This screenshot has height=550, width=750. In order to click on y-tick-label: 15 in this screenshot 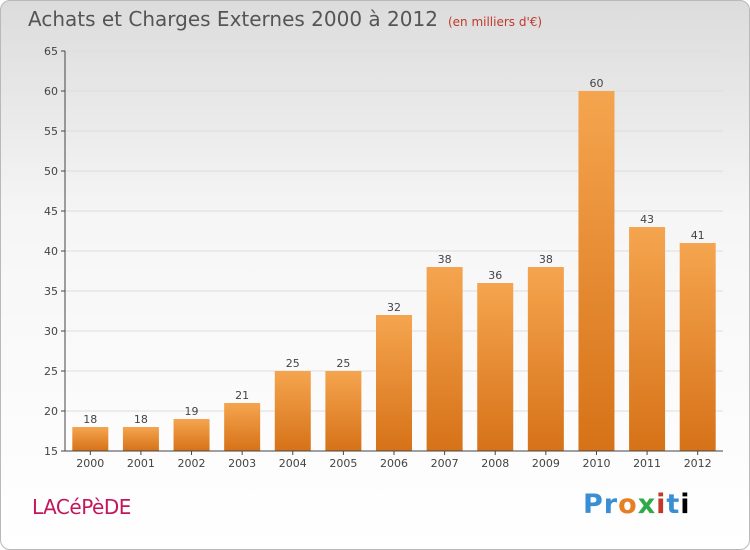, I will do `click(51, 451)`.